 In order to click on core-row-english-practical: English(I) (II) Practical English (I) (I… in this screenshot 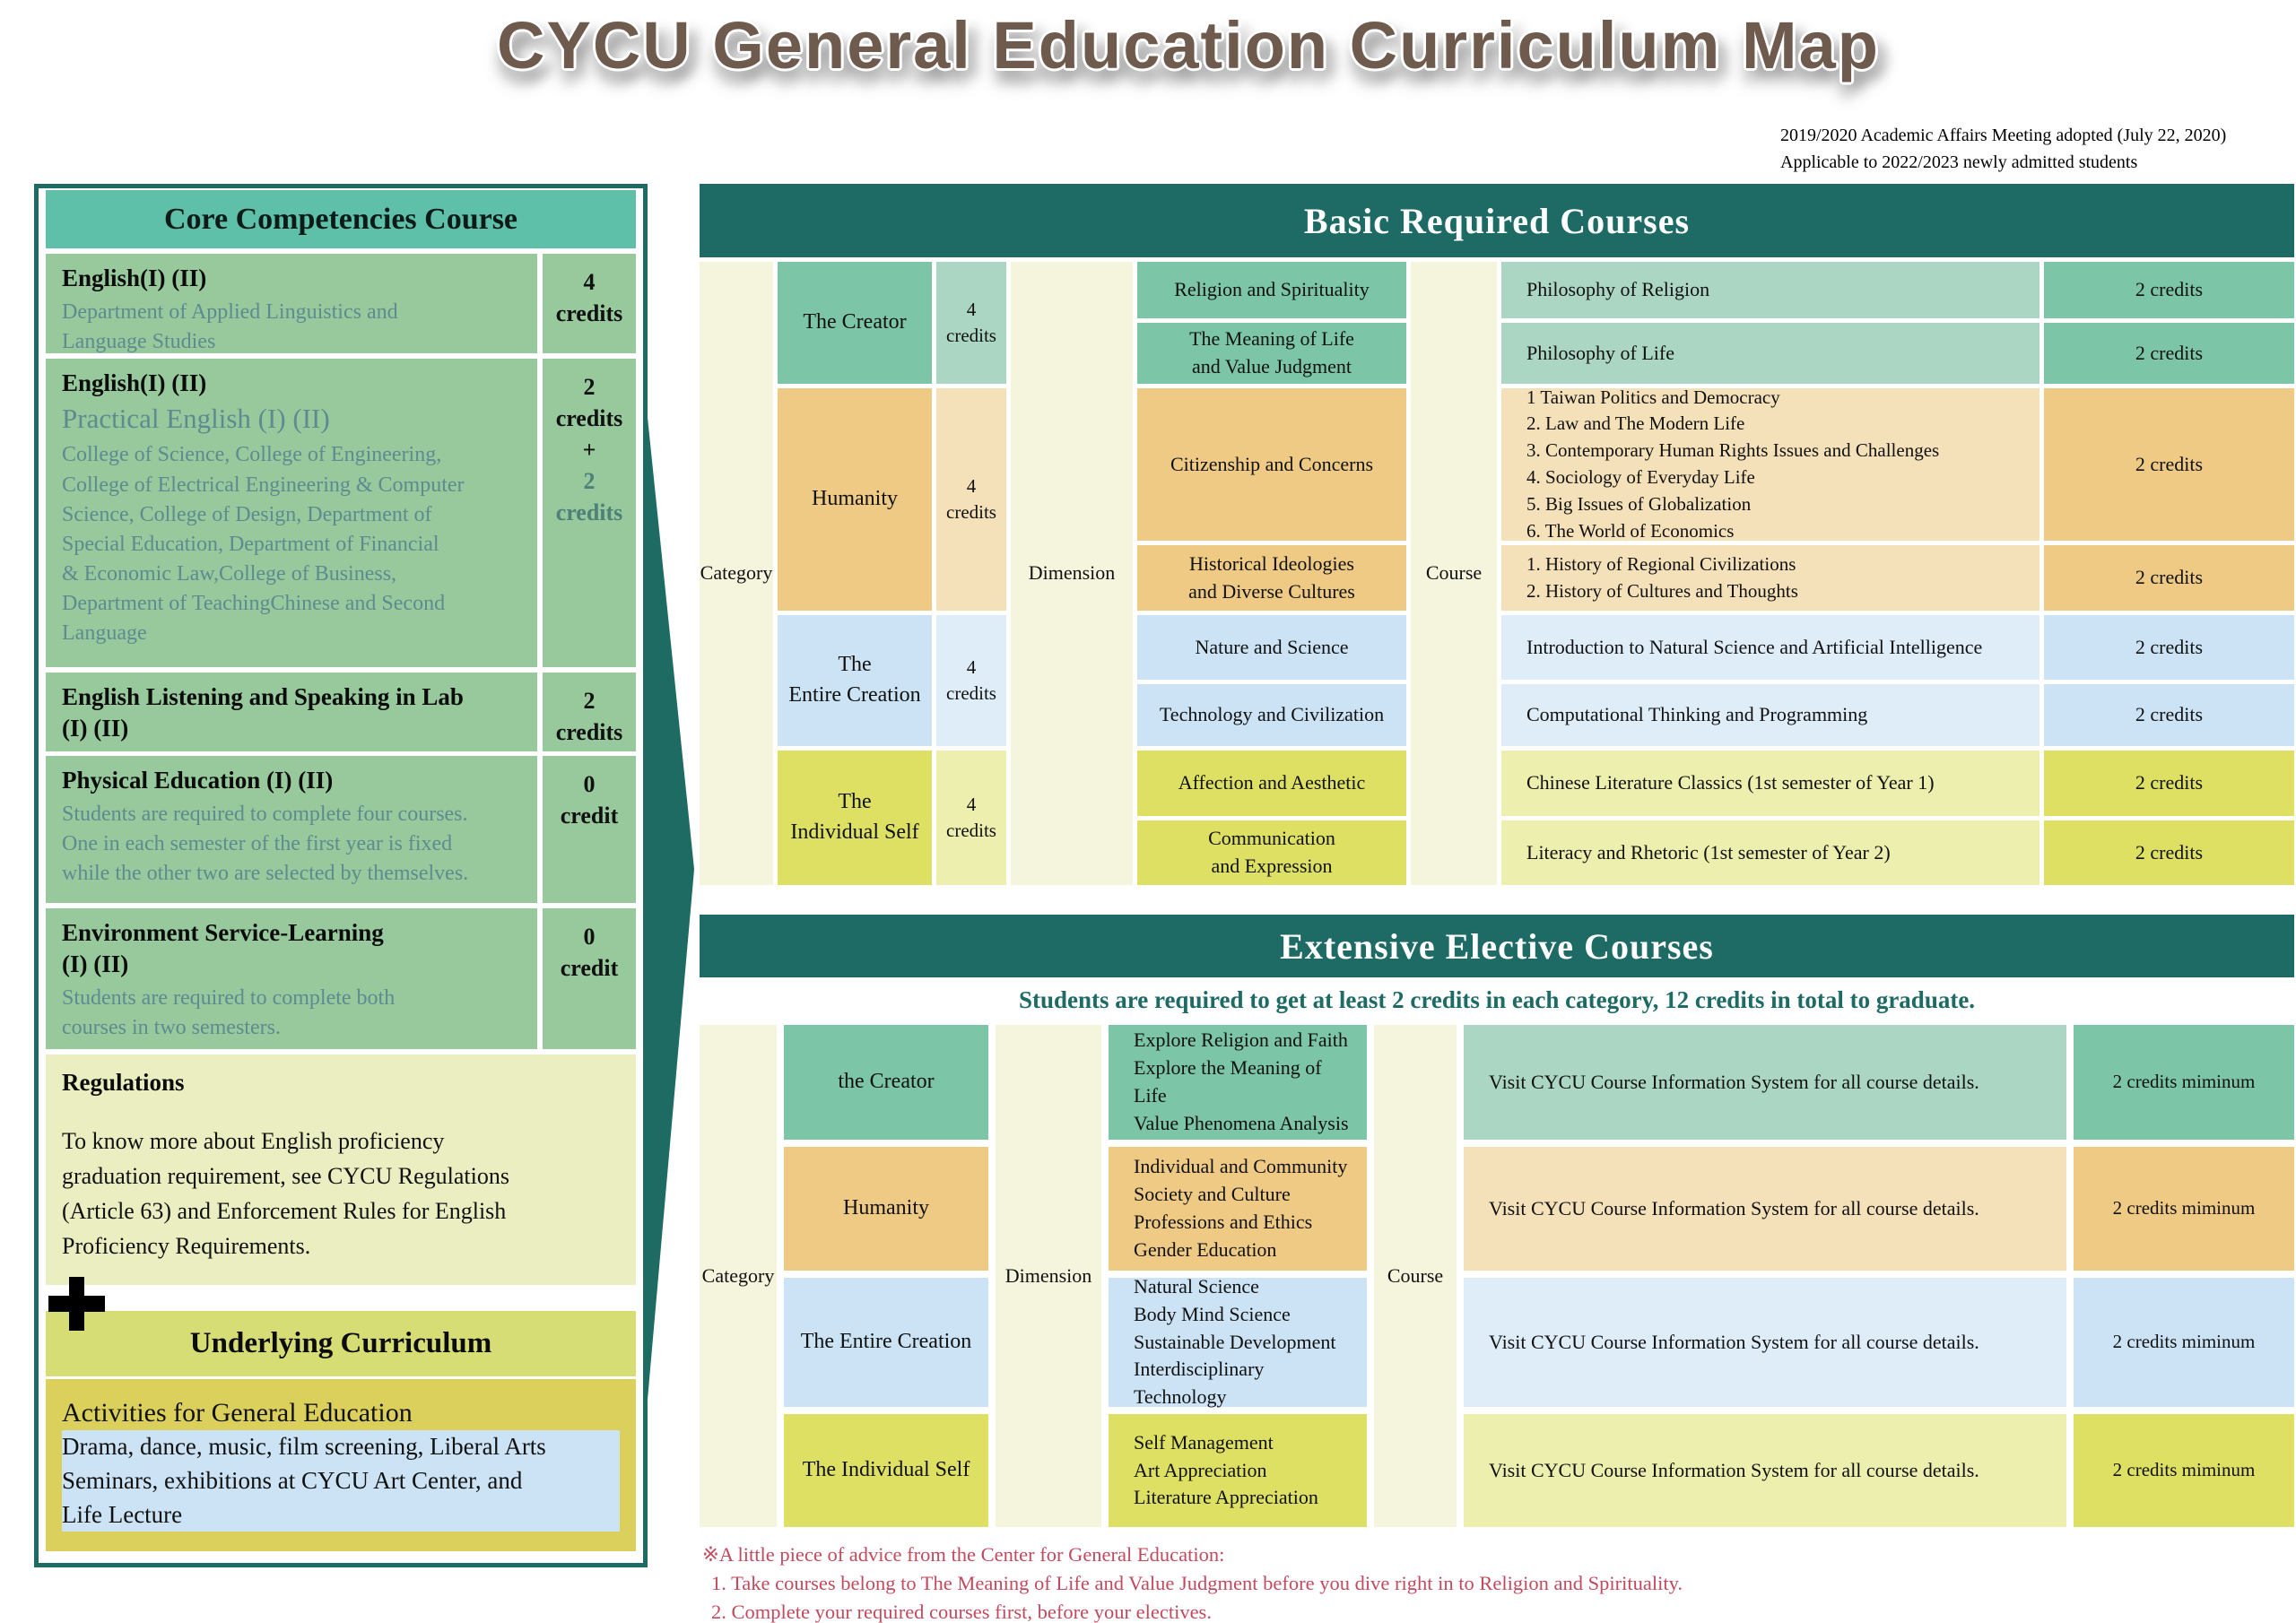, I will do `click(341, 513)`.